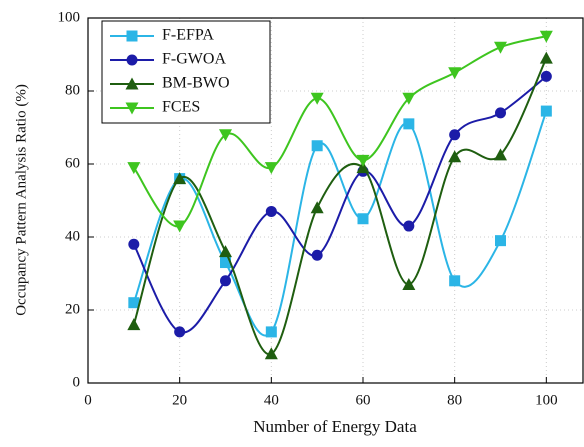 This screenshot has height=447, width=584. What do you see at coordinates (77, 382) in the screenshot?
I see `y-tick-label: 0` at bounding box center [77, 382].